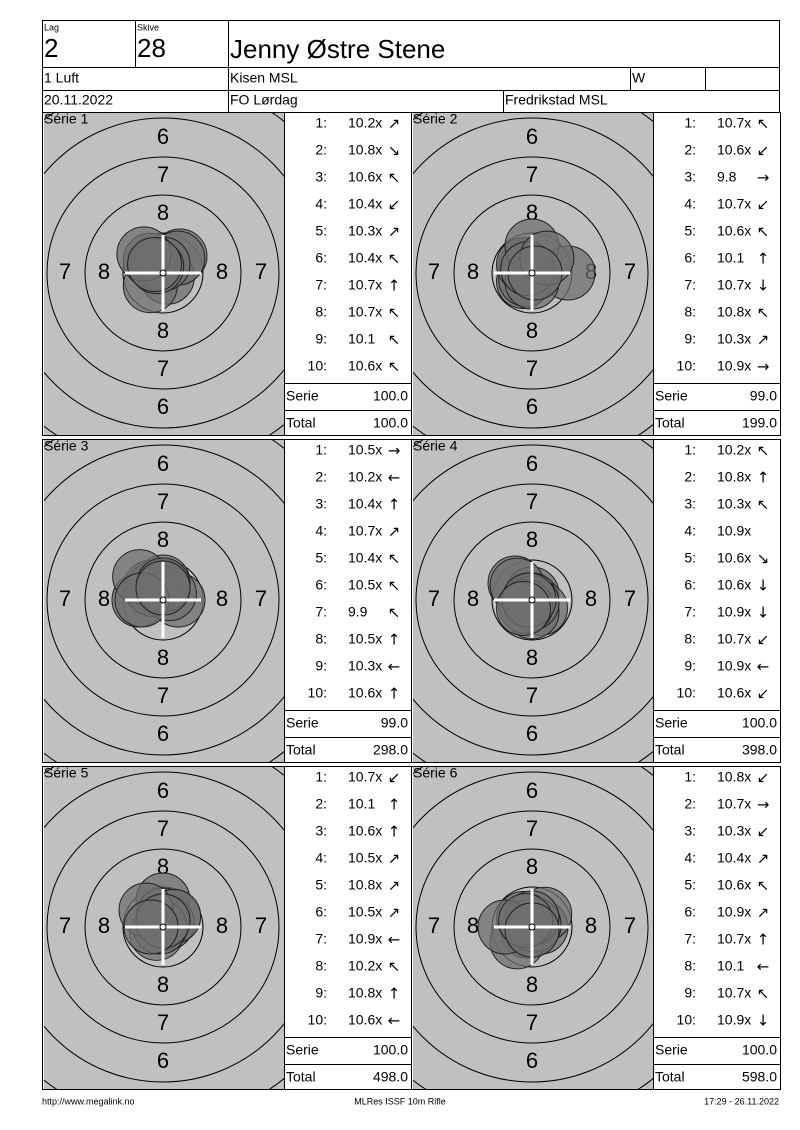  I want to click on shot-direction: ←, so click(763, 967).